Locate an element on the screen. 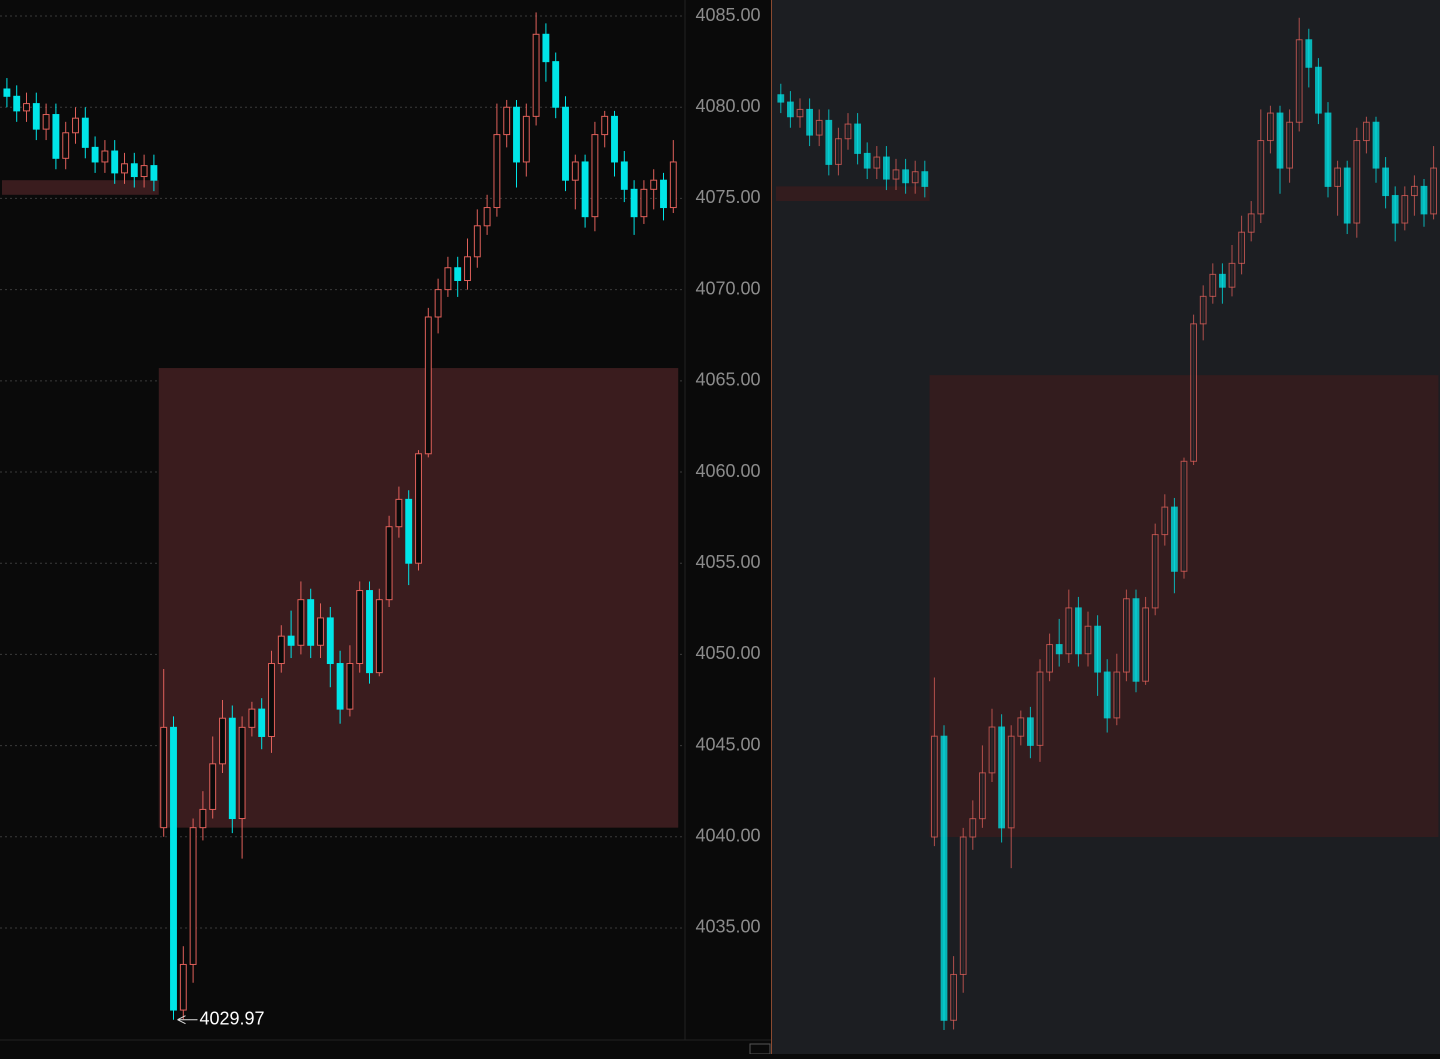  y-tick-label: 4045.00 is located at coordinates (727, 744).